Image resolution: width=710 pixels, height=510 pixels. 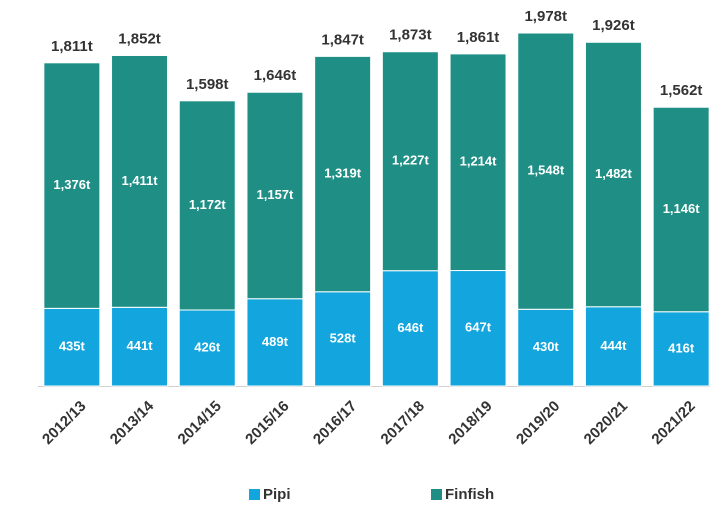 I want to click on total-label: 1,847t, so click(x=342, y=39).